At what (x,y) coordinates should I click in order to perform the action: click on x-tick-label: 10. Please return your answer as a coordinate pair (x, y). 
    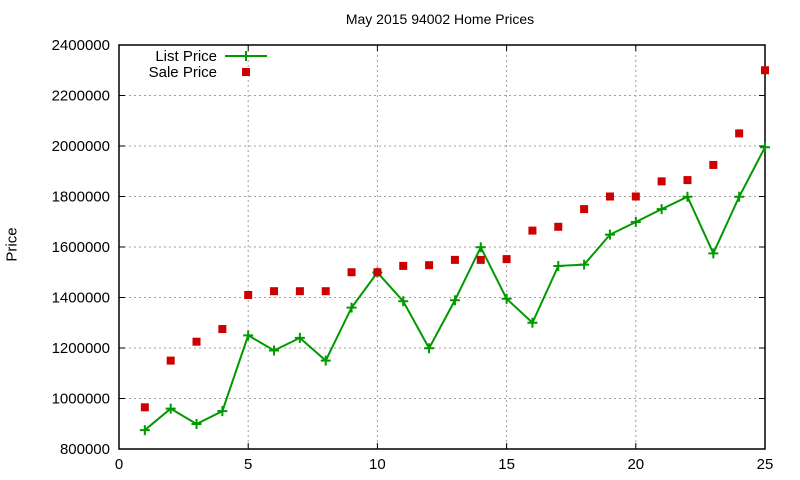
    Looking at the image, I should click on (377, 464).